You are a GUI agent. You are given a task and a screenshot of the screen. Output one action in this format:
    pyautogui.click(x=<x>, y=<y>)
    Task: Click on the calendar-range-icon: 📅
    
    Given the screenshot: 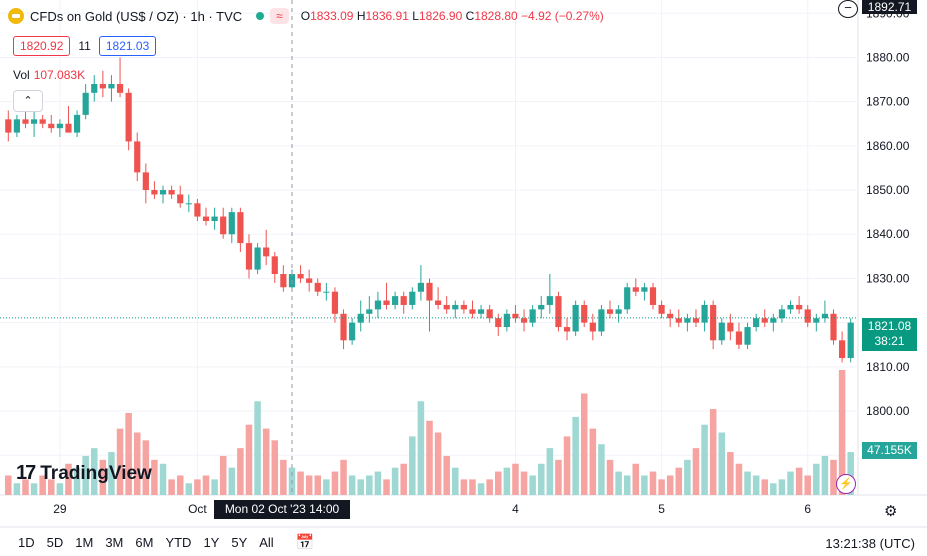 What is the action you would take?
    pyautogui.click(x=305, y=542)
    